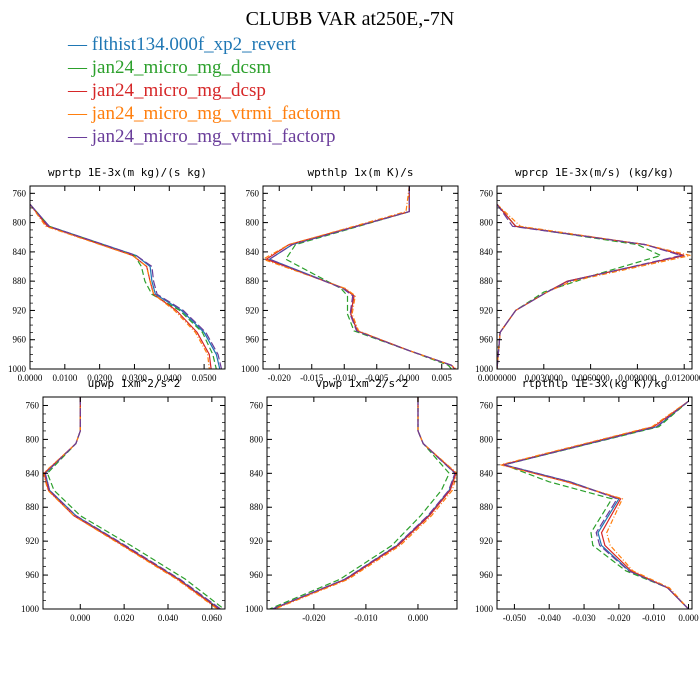 The width and height of the screenshot is (700, 700). Describe the element at coordinates (584, 618) in the screenshot. I see `x-tick-label: -0.030` at that location.